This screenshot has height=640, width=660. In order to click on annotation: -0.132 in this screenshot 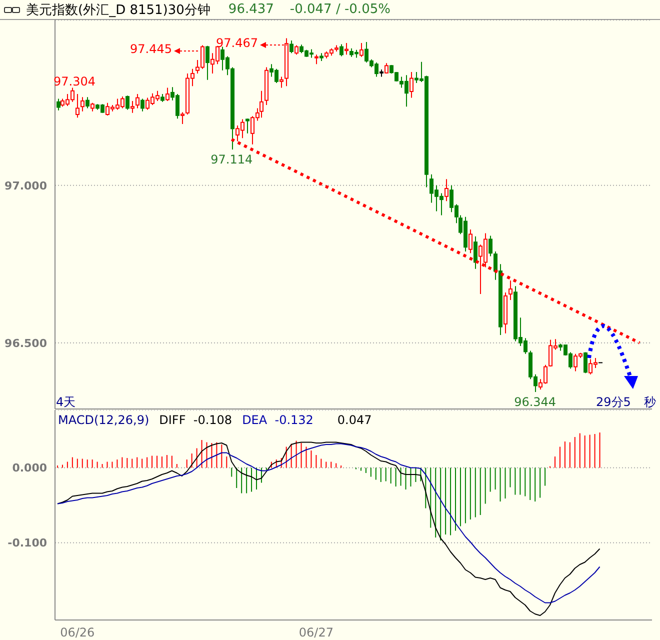, I will do `click(294, 420)`.